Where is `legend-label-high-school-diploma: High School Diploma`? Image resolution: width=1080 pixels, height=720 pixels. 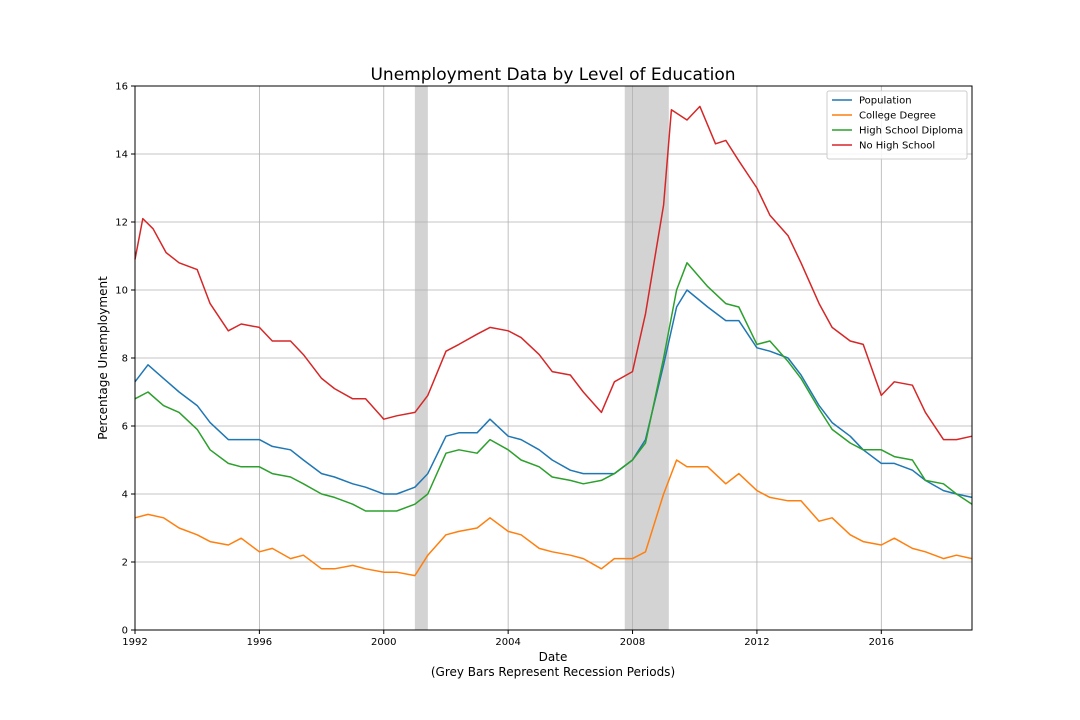 legend-label-high-school-diploma: High School Diploma is located at coordinates (911, 131).